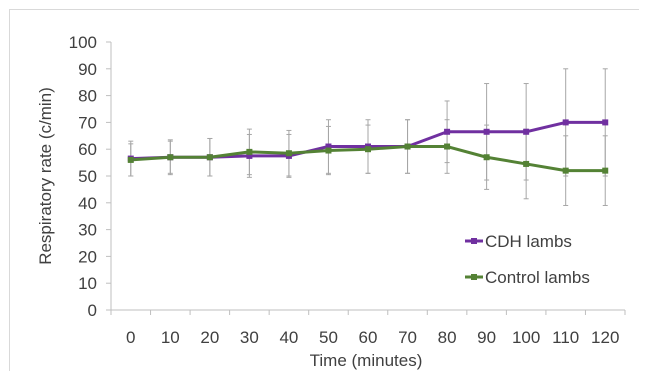 Image resolution: width=646 pixels, height=371 pixels. Describe the element at coordinates (407, 337) in the screenshot. I see `x-tick-label: 70` at that location.